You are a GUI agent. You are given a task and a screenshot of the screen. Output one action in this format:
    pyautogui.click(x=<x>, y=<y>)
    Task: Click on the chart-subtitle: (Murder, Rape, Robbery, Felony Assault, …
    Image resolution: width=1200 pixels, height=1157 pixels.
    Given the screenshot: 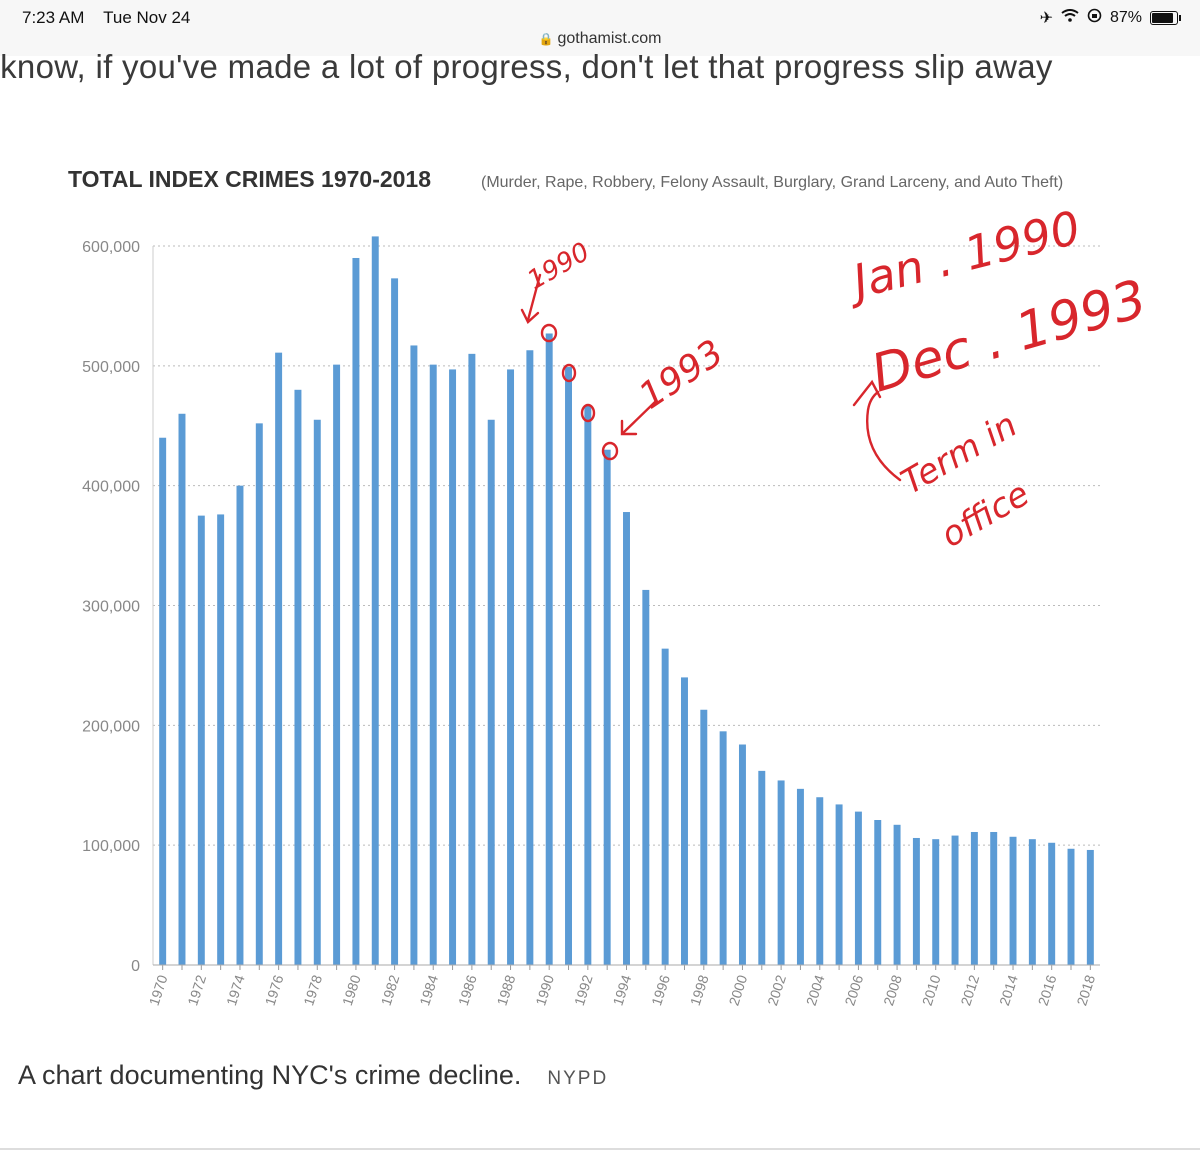 What is the action you would take?
    pyautogui.click(x=772, y=182)
    